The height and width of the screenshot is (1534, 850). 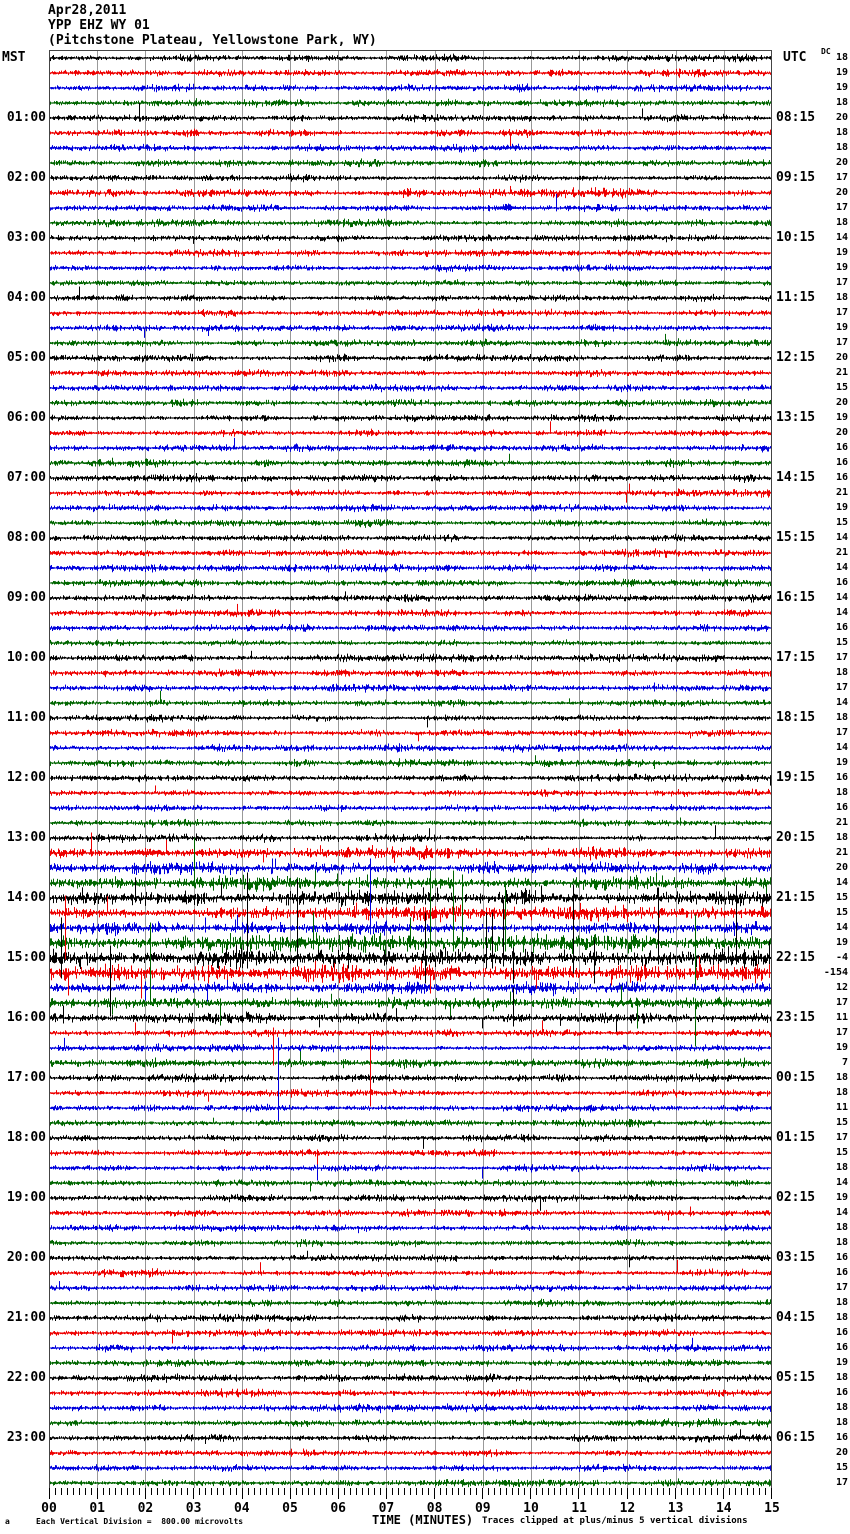 I want to click on utc-time-label: 14:15, so click(x=796, y=477).